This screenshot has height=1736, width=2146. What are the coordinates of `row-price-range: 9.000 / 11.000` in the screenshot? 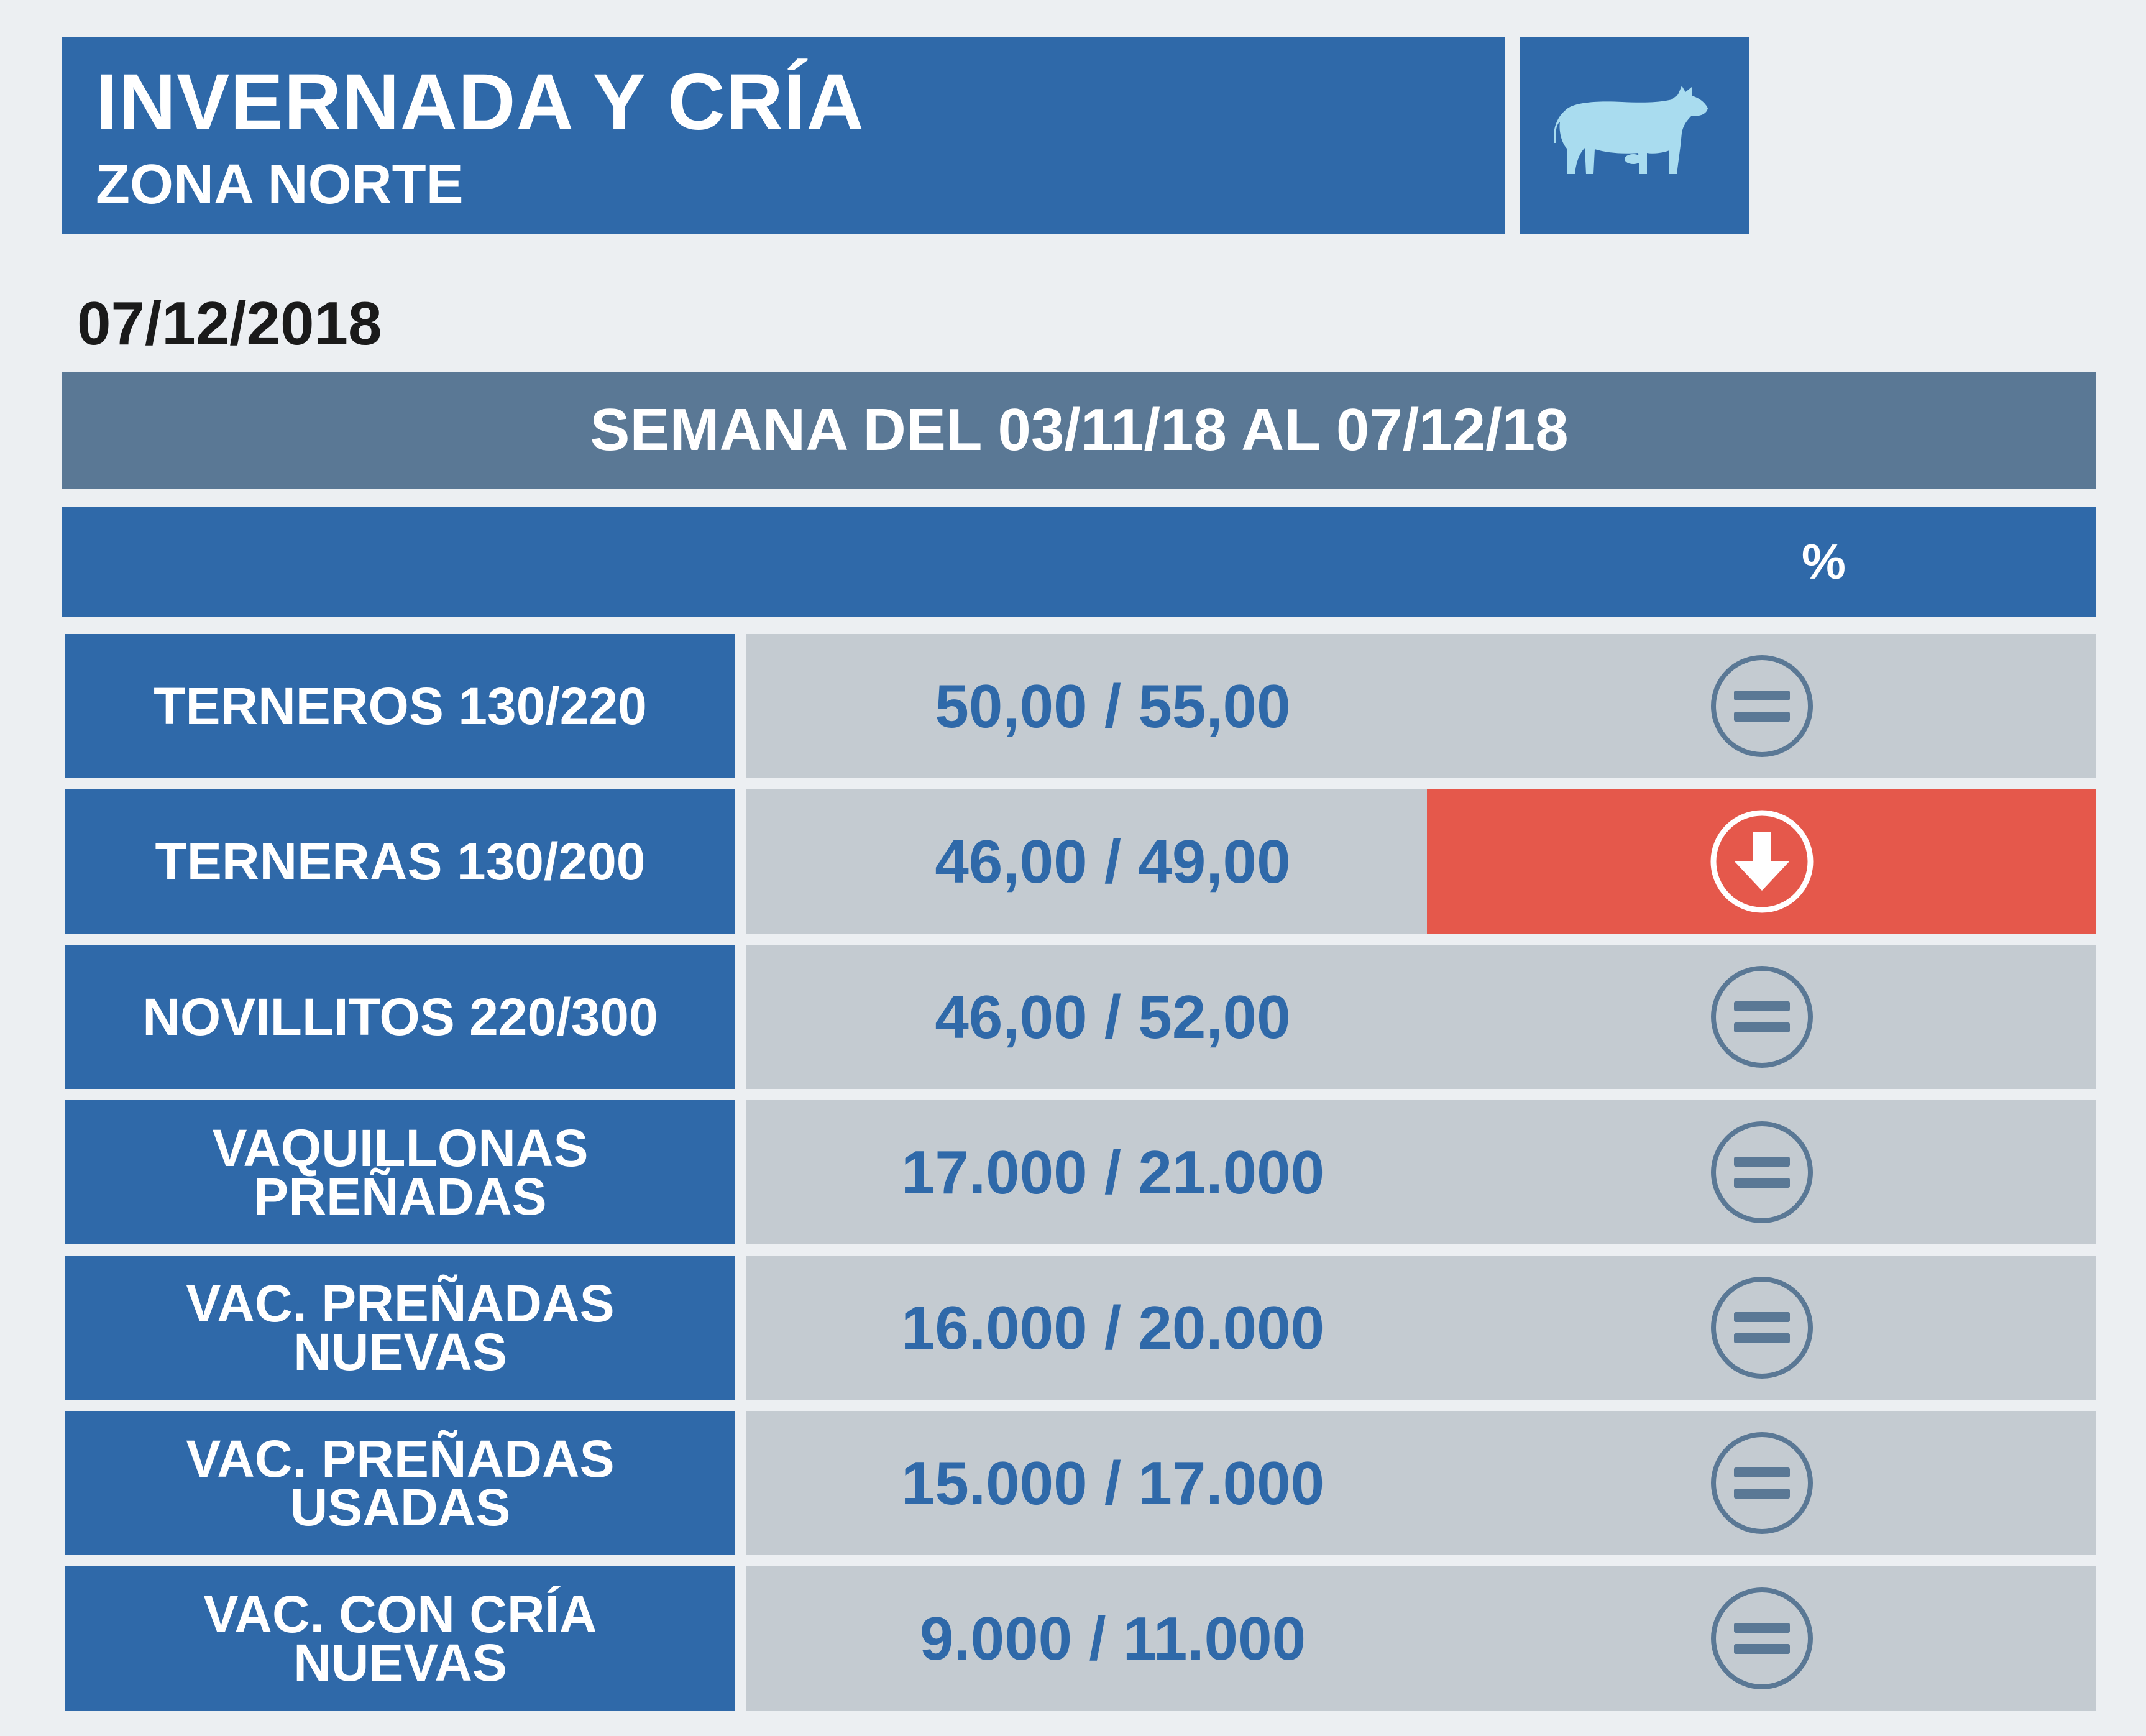 It's located at (1113, 1638).